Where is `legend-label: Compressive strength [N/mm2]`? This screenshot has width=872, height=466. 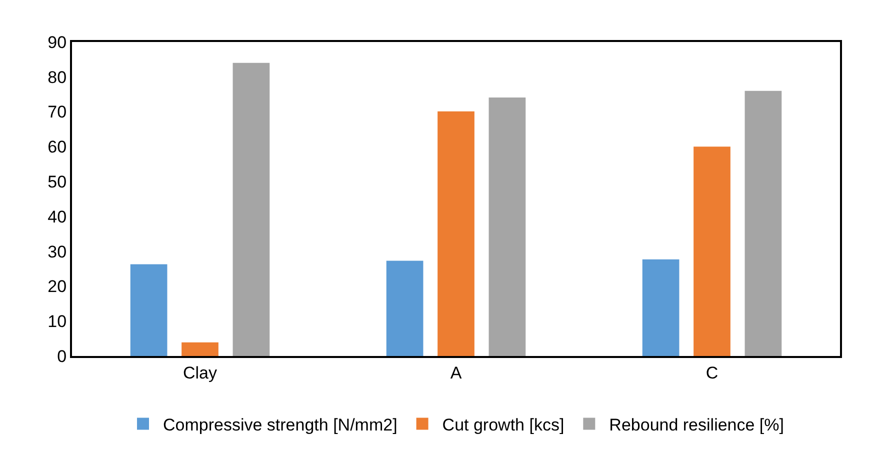
legend-label: Compressive strength [N/mm2] is located at coordinates (280, 424).